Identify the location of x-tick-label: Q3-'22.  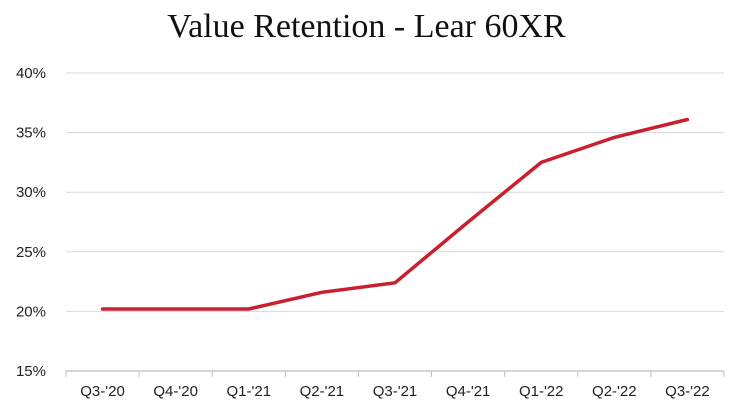
(687, 391).